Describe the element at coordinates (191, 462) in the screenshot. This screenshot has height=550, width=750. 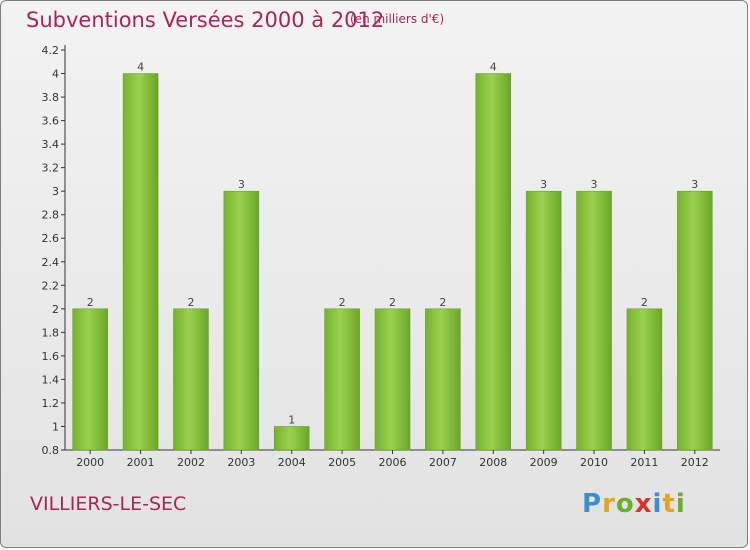
I see `x-tick-label: 2002` at that location.